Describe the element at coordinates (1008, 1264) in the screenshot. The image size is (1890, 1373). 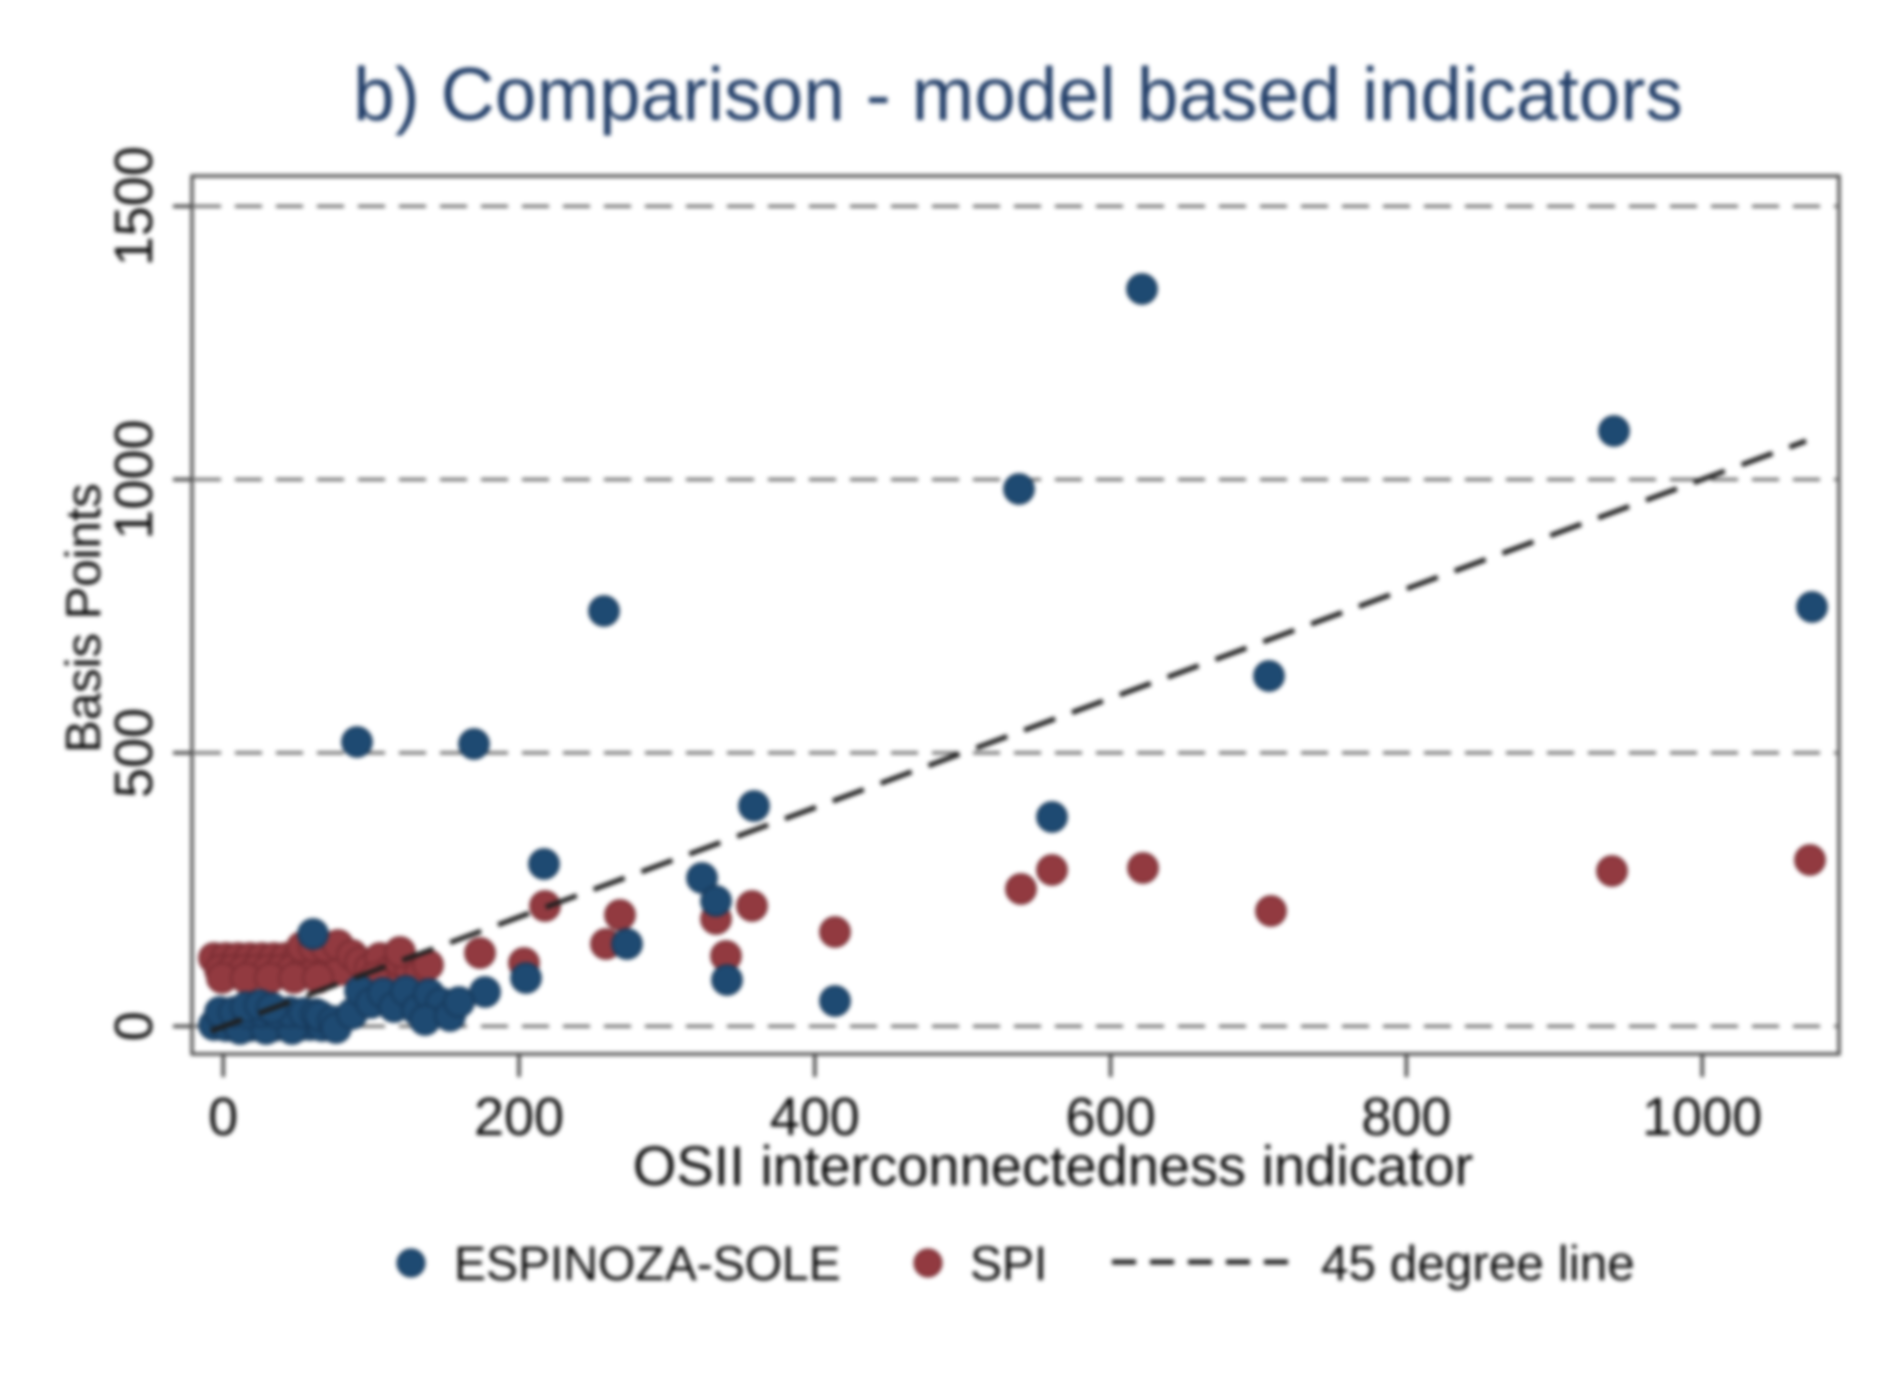
I see `svg-text: SPI` at that location.